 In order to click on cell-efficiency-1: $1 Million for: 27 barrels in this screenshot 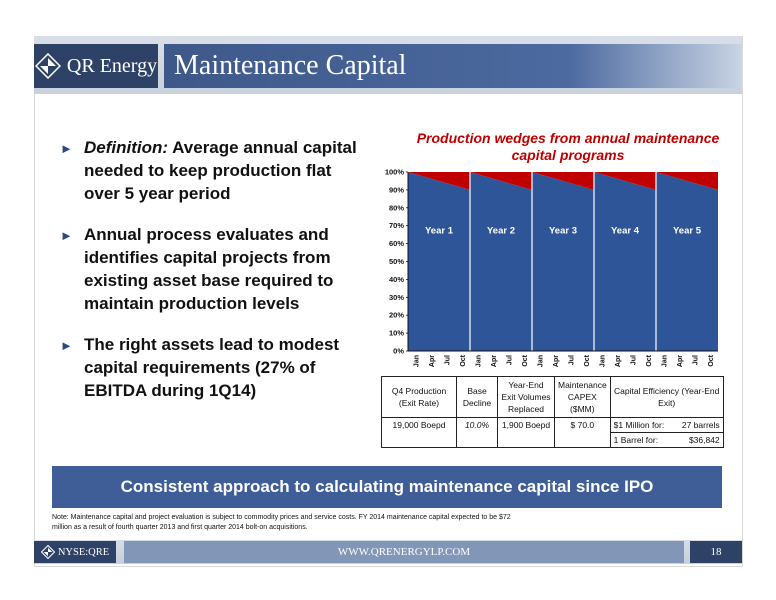, I will do `click(666, 425)`.